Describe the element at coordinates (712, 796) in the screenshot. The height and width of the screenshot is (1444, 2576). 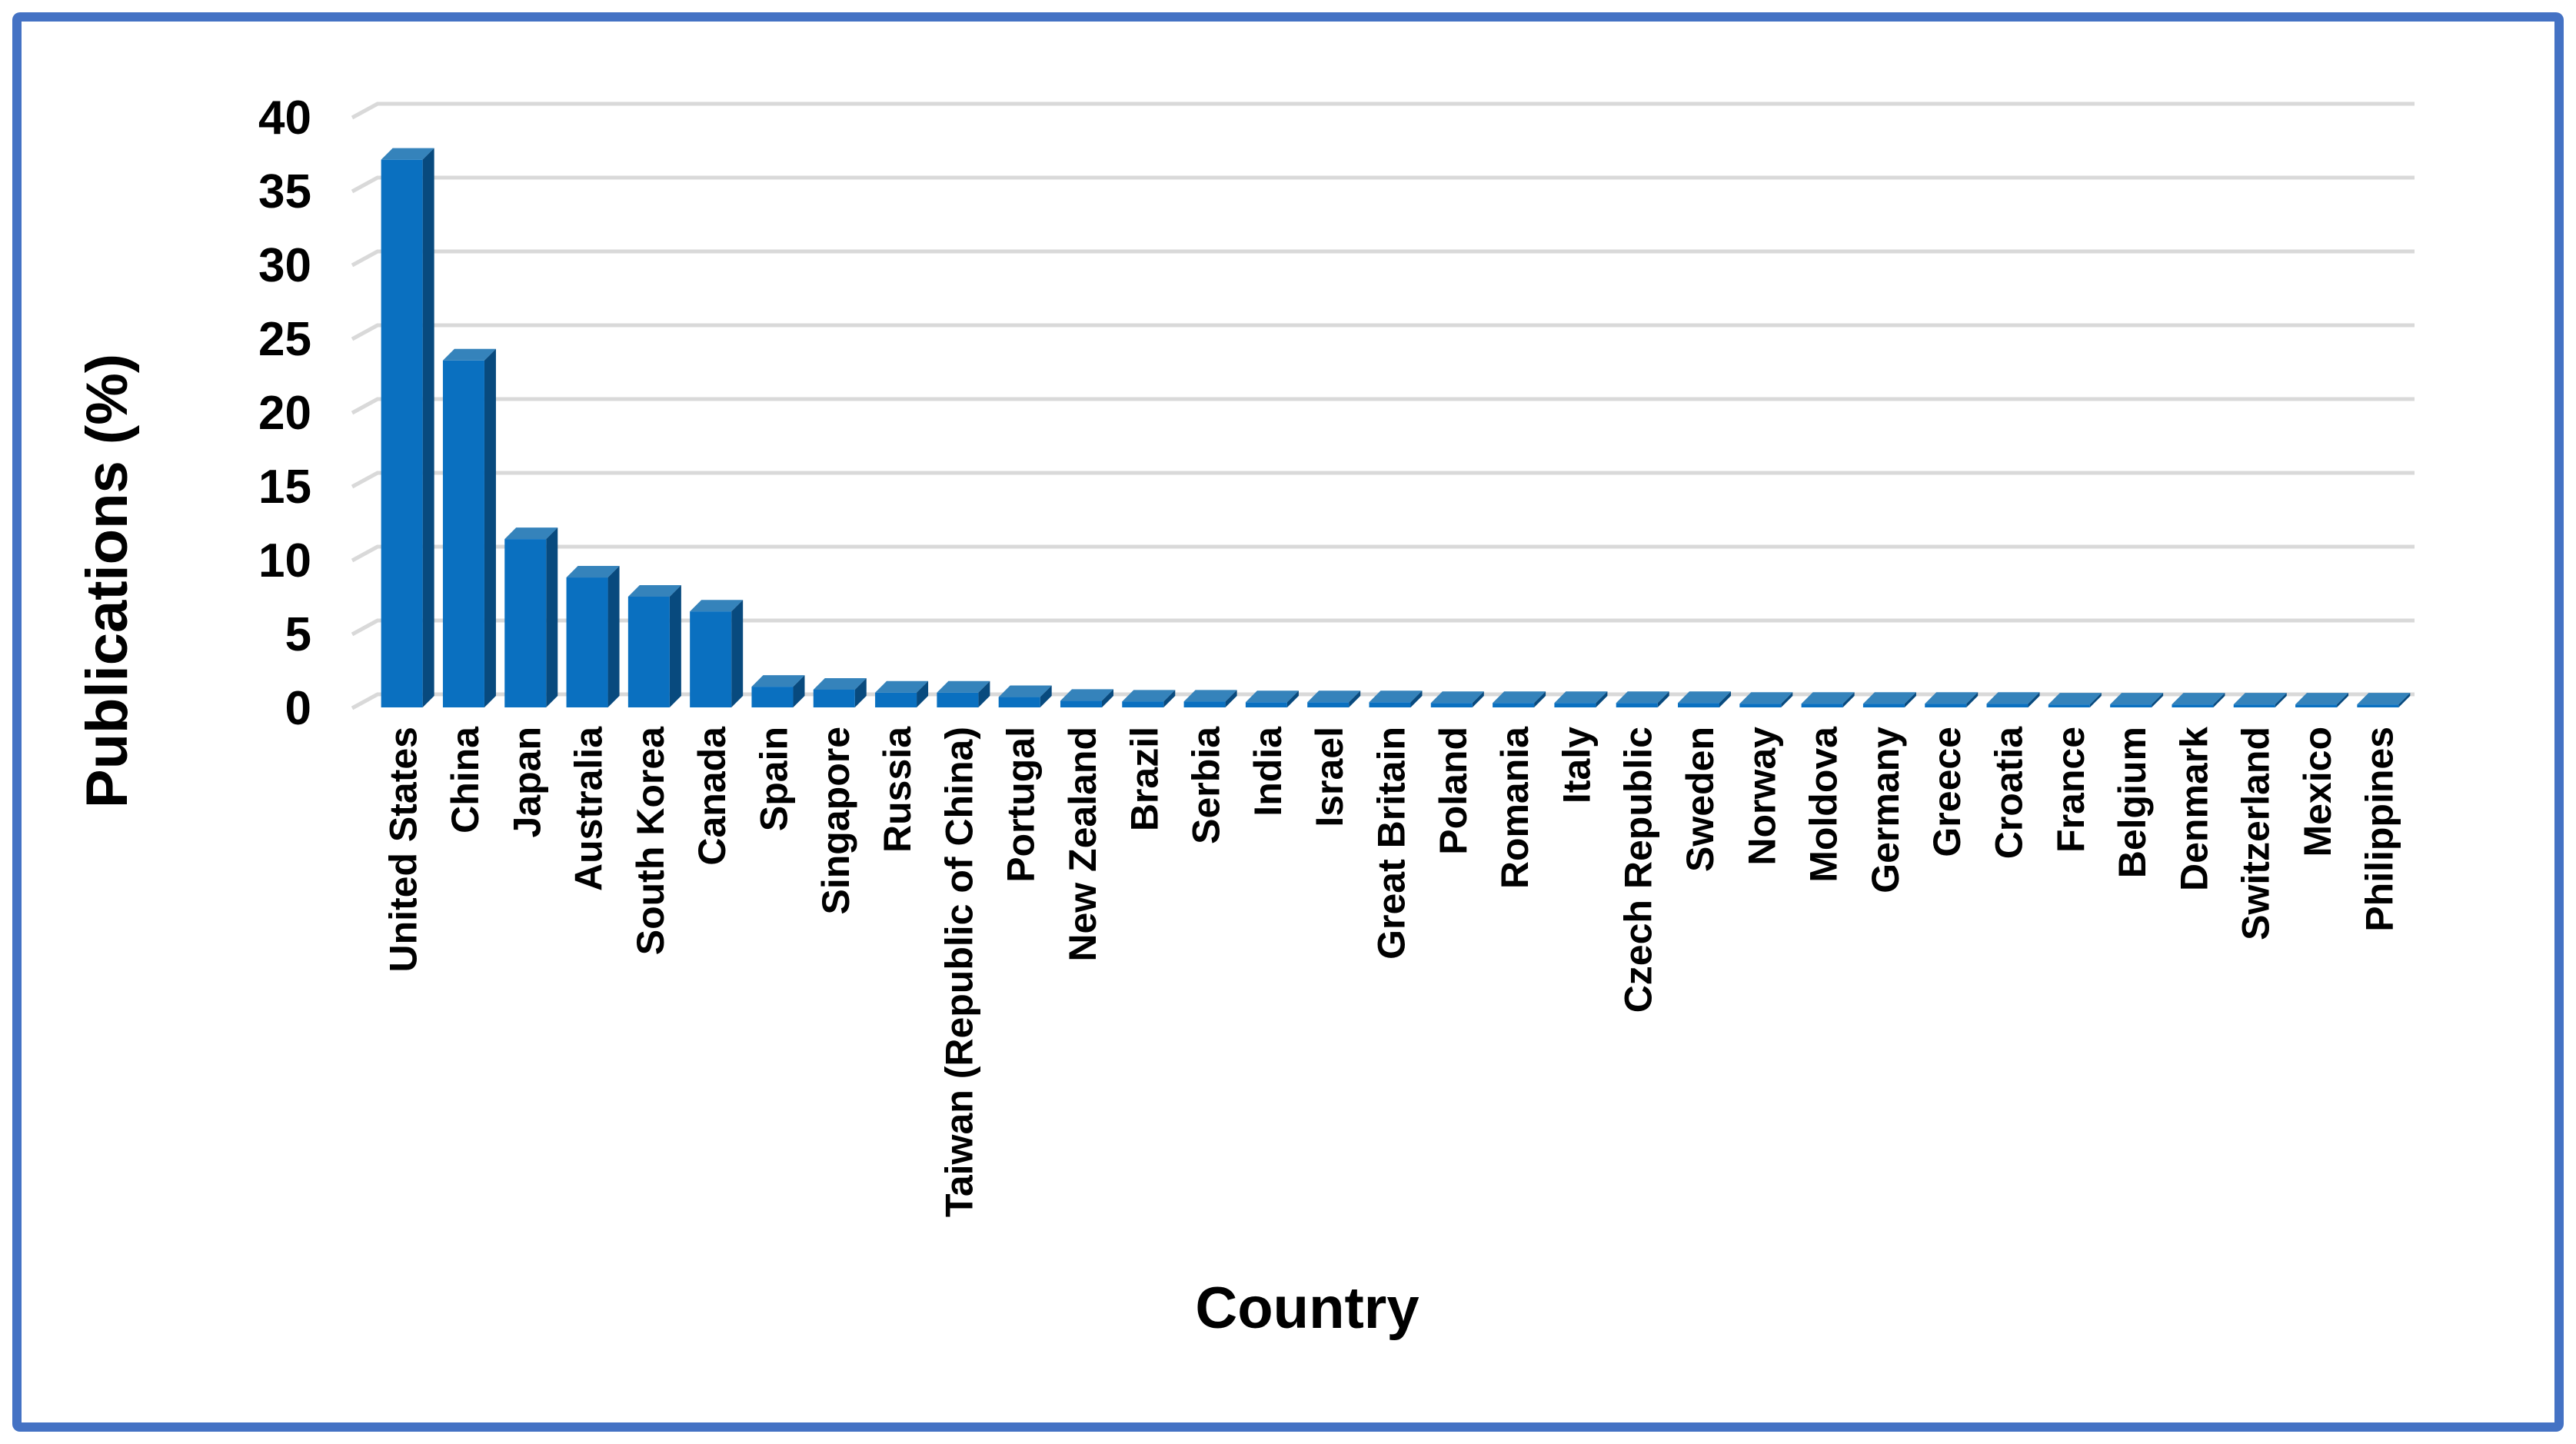
I see `x-axis-label: Canada` at that location.